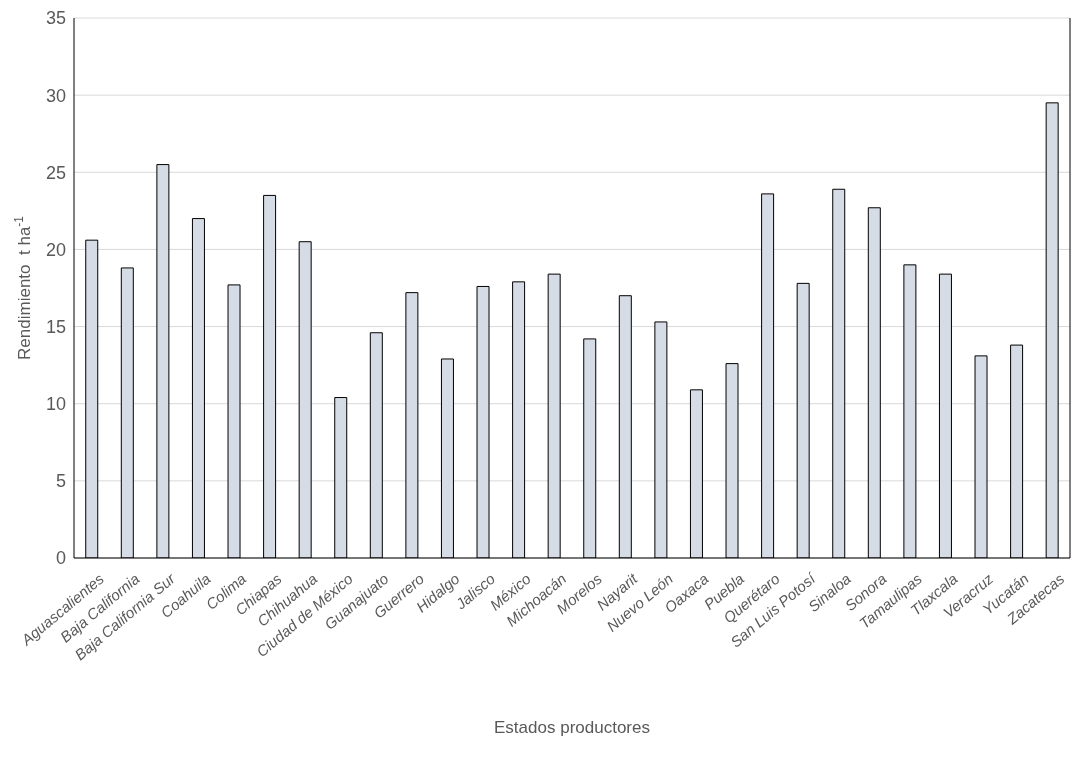  I want to click on y-tick-label: 25, so click(55, 172).